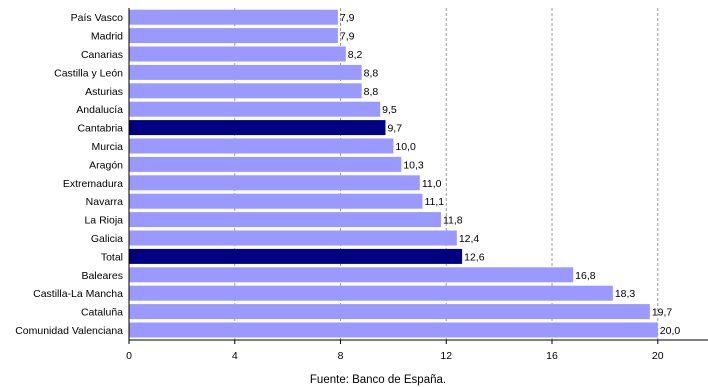 The height and width of the screenshot is (387, 708). I want to click on category-label: Cataluña, so click(102, 313).